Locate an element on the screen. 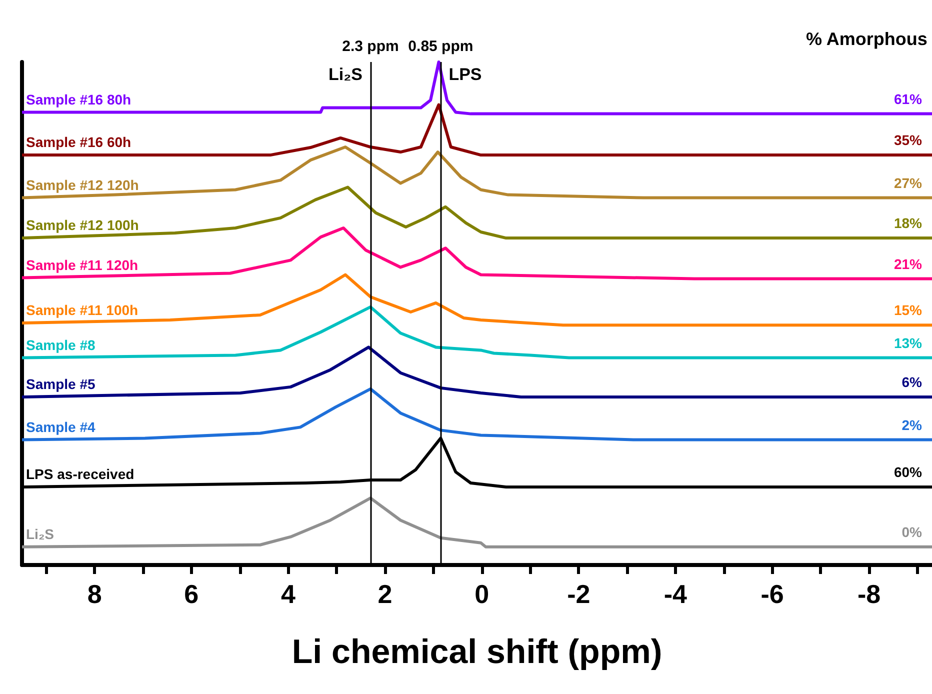 This screenshot has height=694, width=932. x-tick-label: 8 is located at coordinates (94, 594).